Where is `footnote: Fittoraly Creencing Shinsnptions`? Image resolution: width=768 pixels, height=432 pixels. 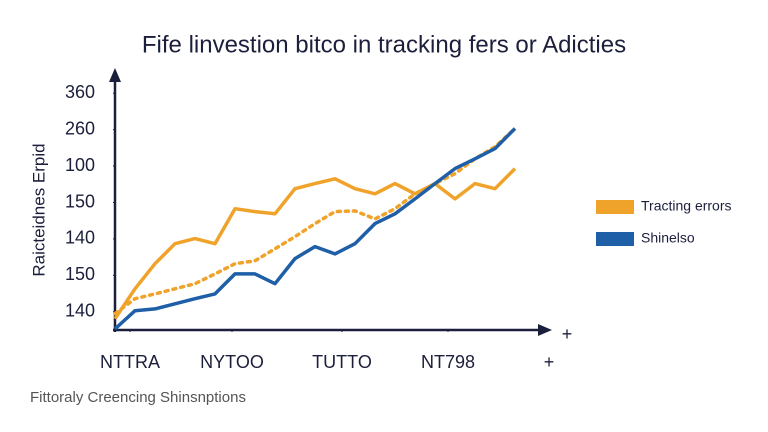
footnote: Fittoraly Creencing Shinsnptions is located at coordinates (138, 397).